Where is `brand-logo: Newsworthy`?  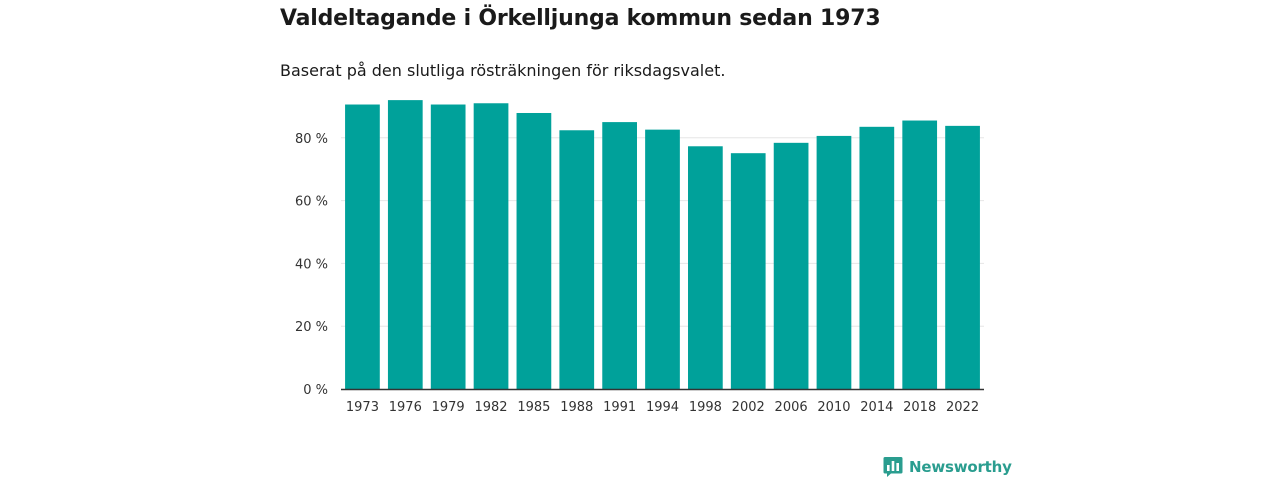
brand-logo: Newsworthy is located at coordinates (947, 467).